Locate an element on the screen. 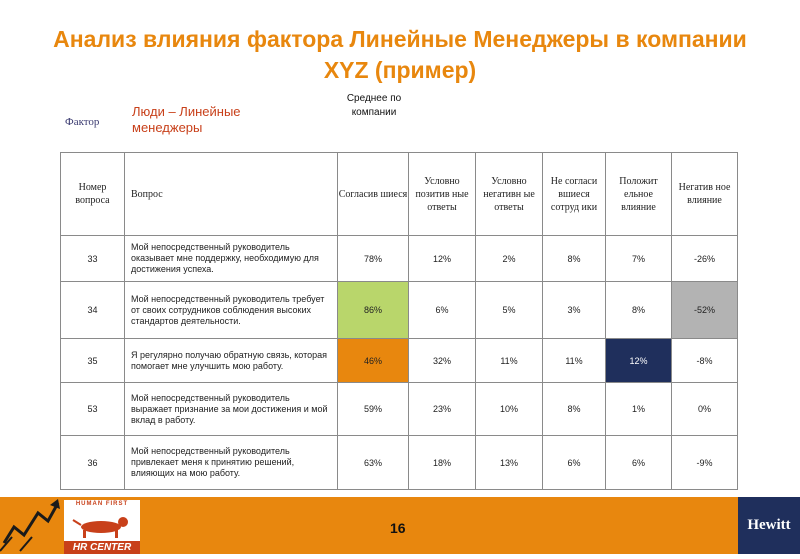 The width and height of the screenshot is (800, 559). negative-impact-value: -9% is located at coordinates (704, 462).